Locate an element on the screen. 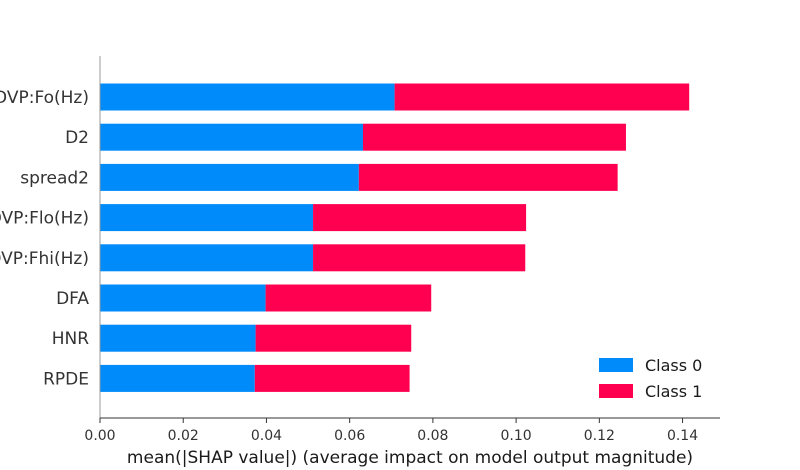  x-ticks-group: 0.00 0.02 0.04 0.06 0.08 0.10 0.12 0.14 is located at coordinates (391, 431).